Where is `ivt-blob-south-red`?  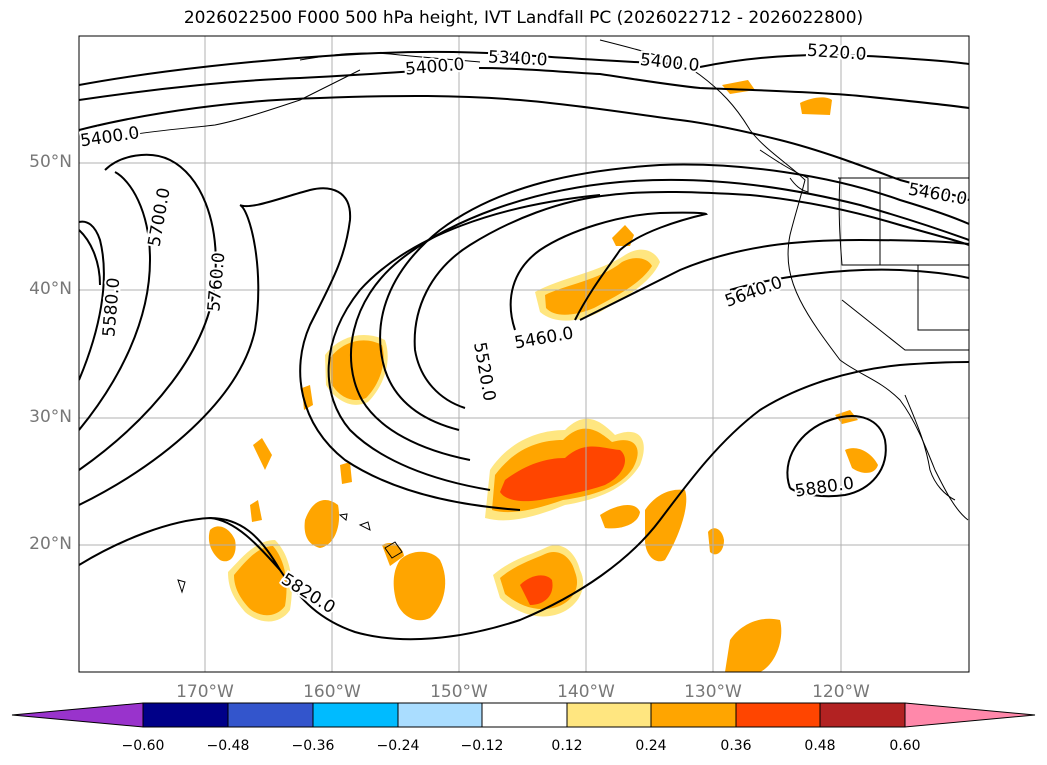
ivt-blob-south-red is located at coordinates (536, 590).